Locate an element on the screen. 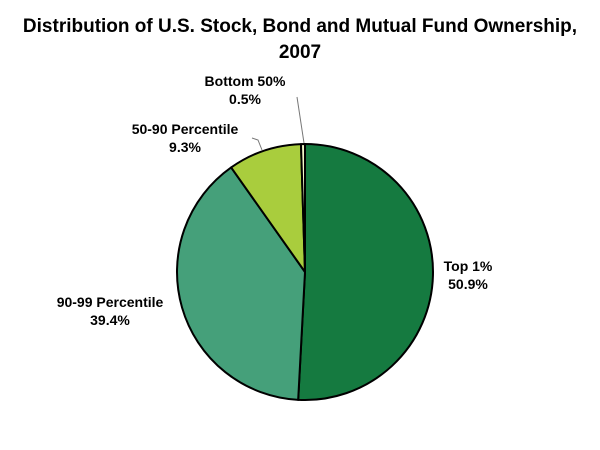  label-90-99: 90-99 Percentile is located at coordinates (110, 302).